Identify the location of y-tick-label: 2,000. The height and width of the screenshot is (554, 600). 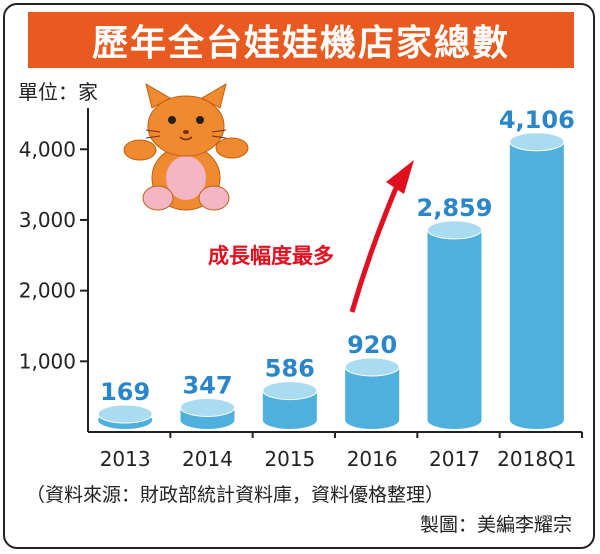
(47, 291).